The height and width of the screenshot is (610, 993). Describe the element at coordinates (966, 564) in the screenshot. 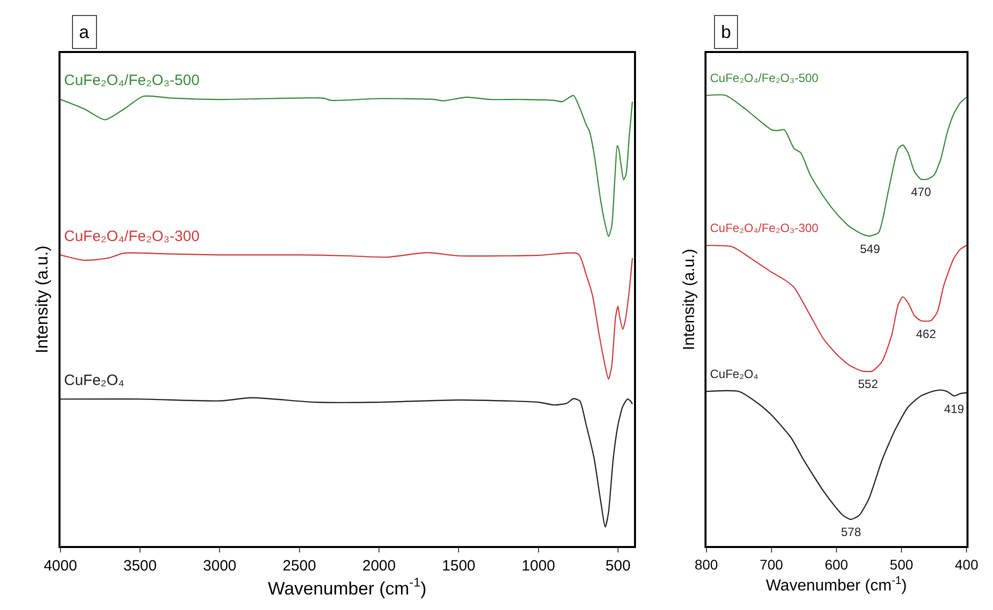

I see `x-tick-label: 400` at that location.